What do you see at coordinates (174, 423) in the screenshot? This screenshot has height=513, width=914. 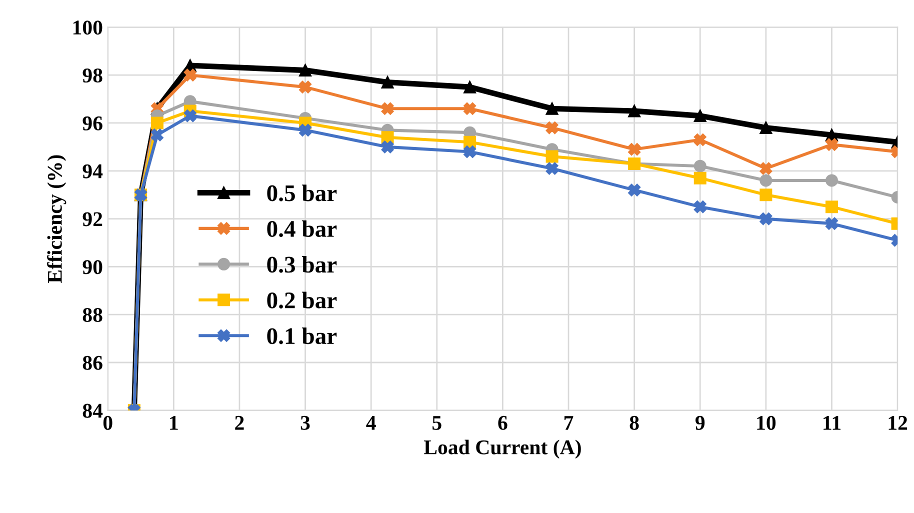 I see `x-tick-label: 1` at bounding box center [174, 423].